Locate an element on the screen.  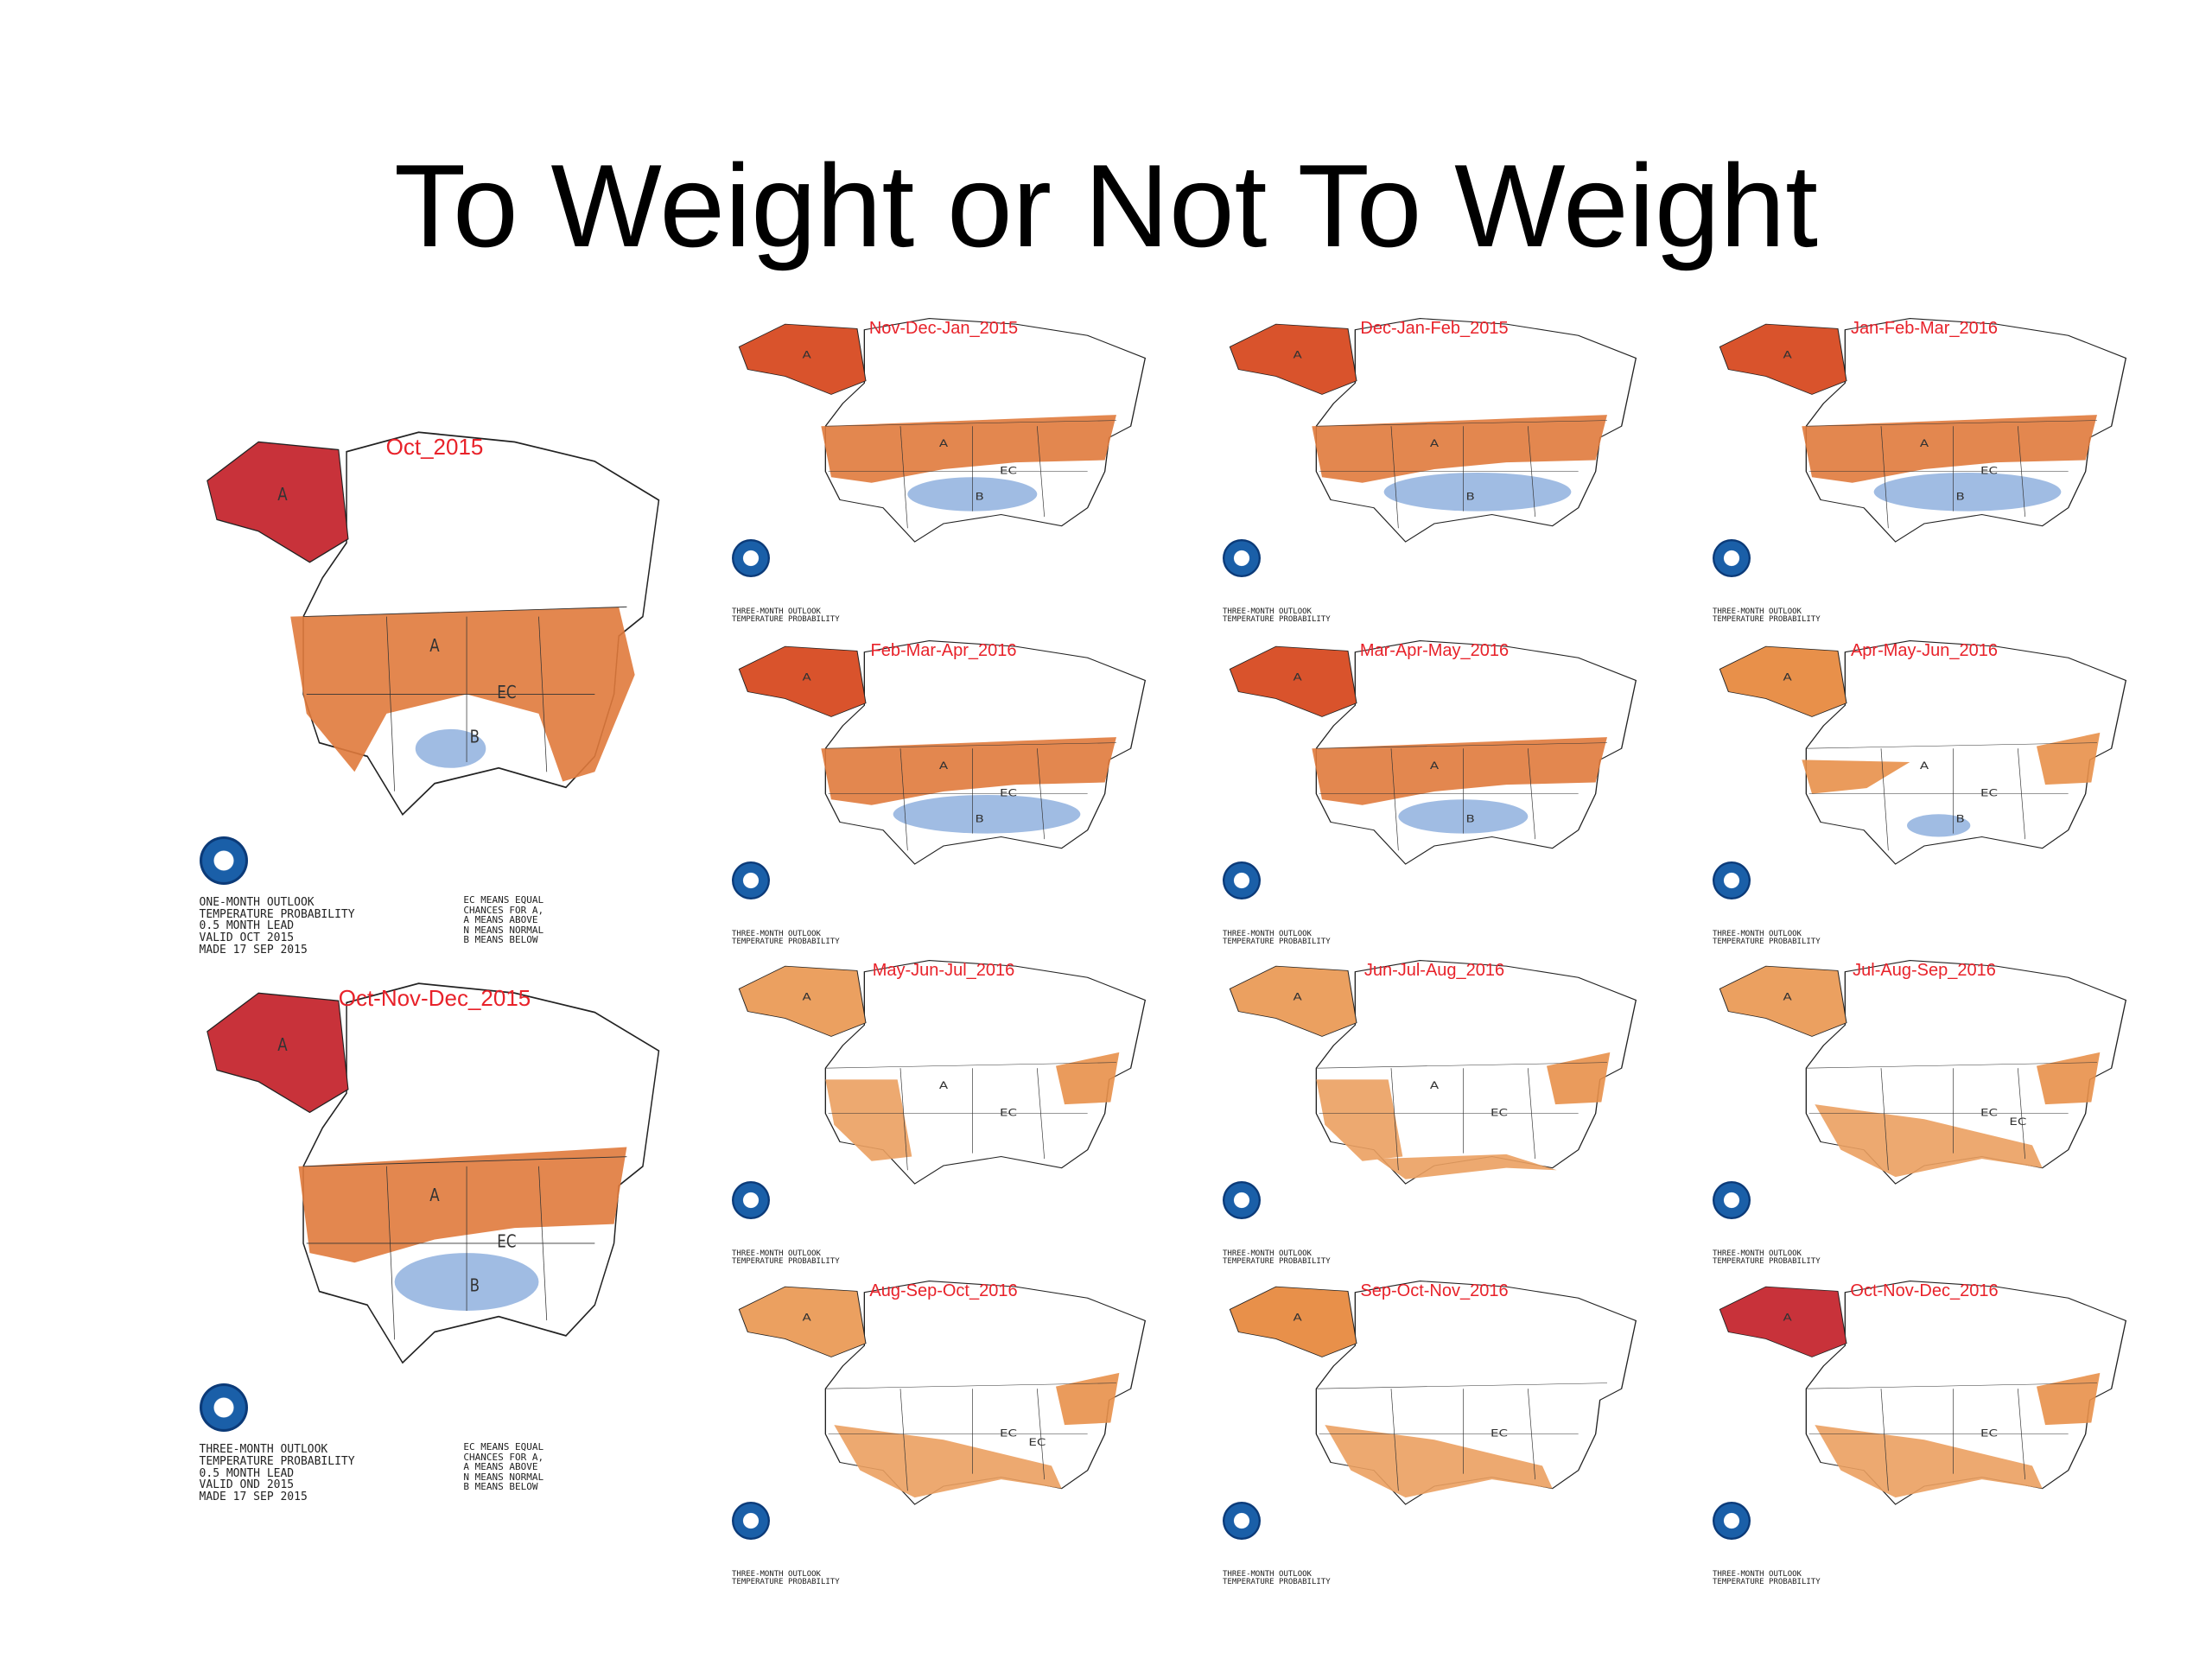
map-label: May-Jun-Jul_2016 is located at coordinates (943, 971).